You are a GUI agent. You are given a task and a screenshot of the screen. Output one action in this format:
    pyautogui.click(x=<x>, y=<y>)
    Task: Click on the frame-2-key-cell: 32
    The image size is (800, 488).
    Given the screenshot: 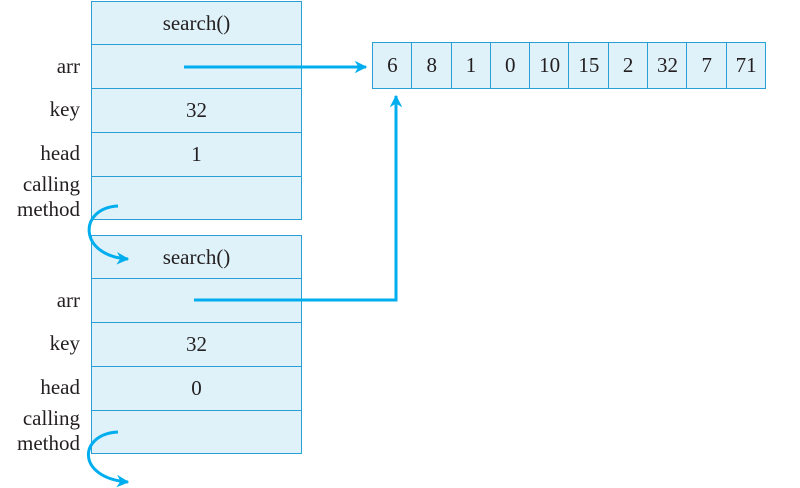 What is the action you would take?
    pyautogui.click(x=196, y=344)
    